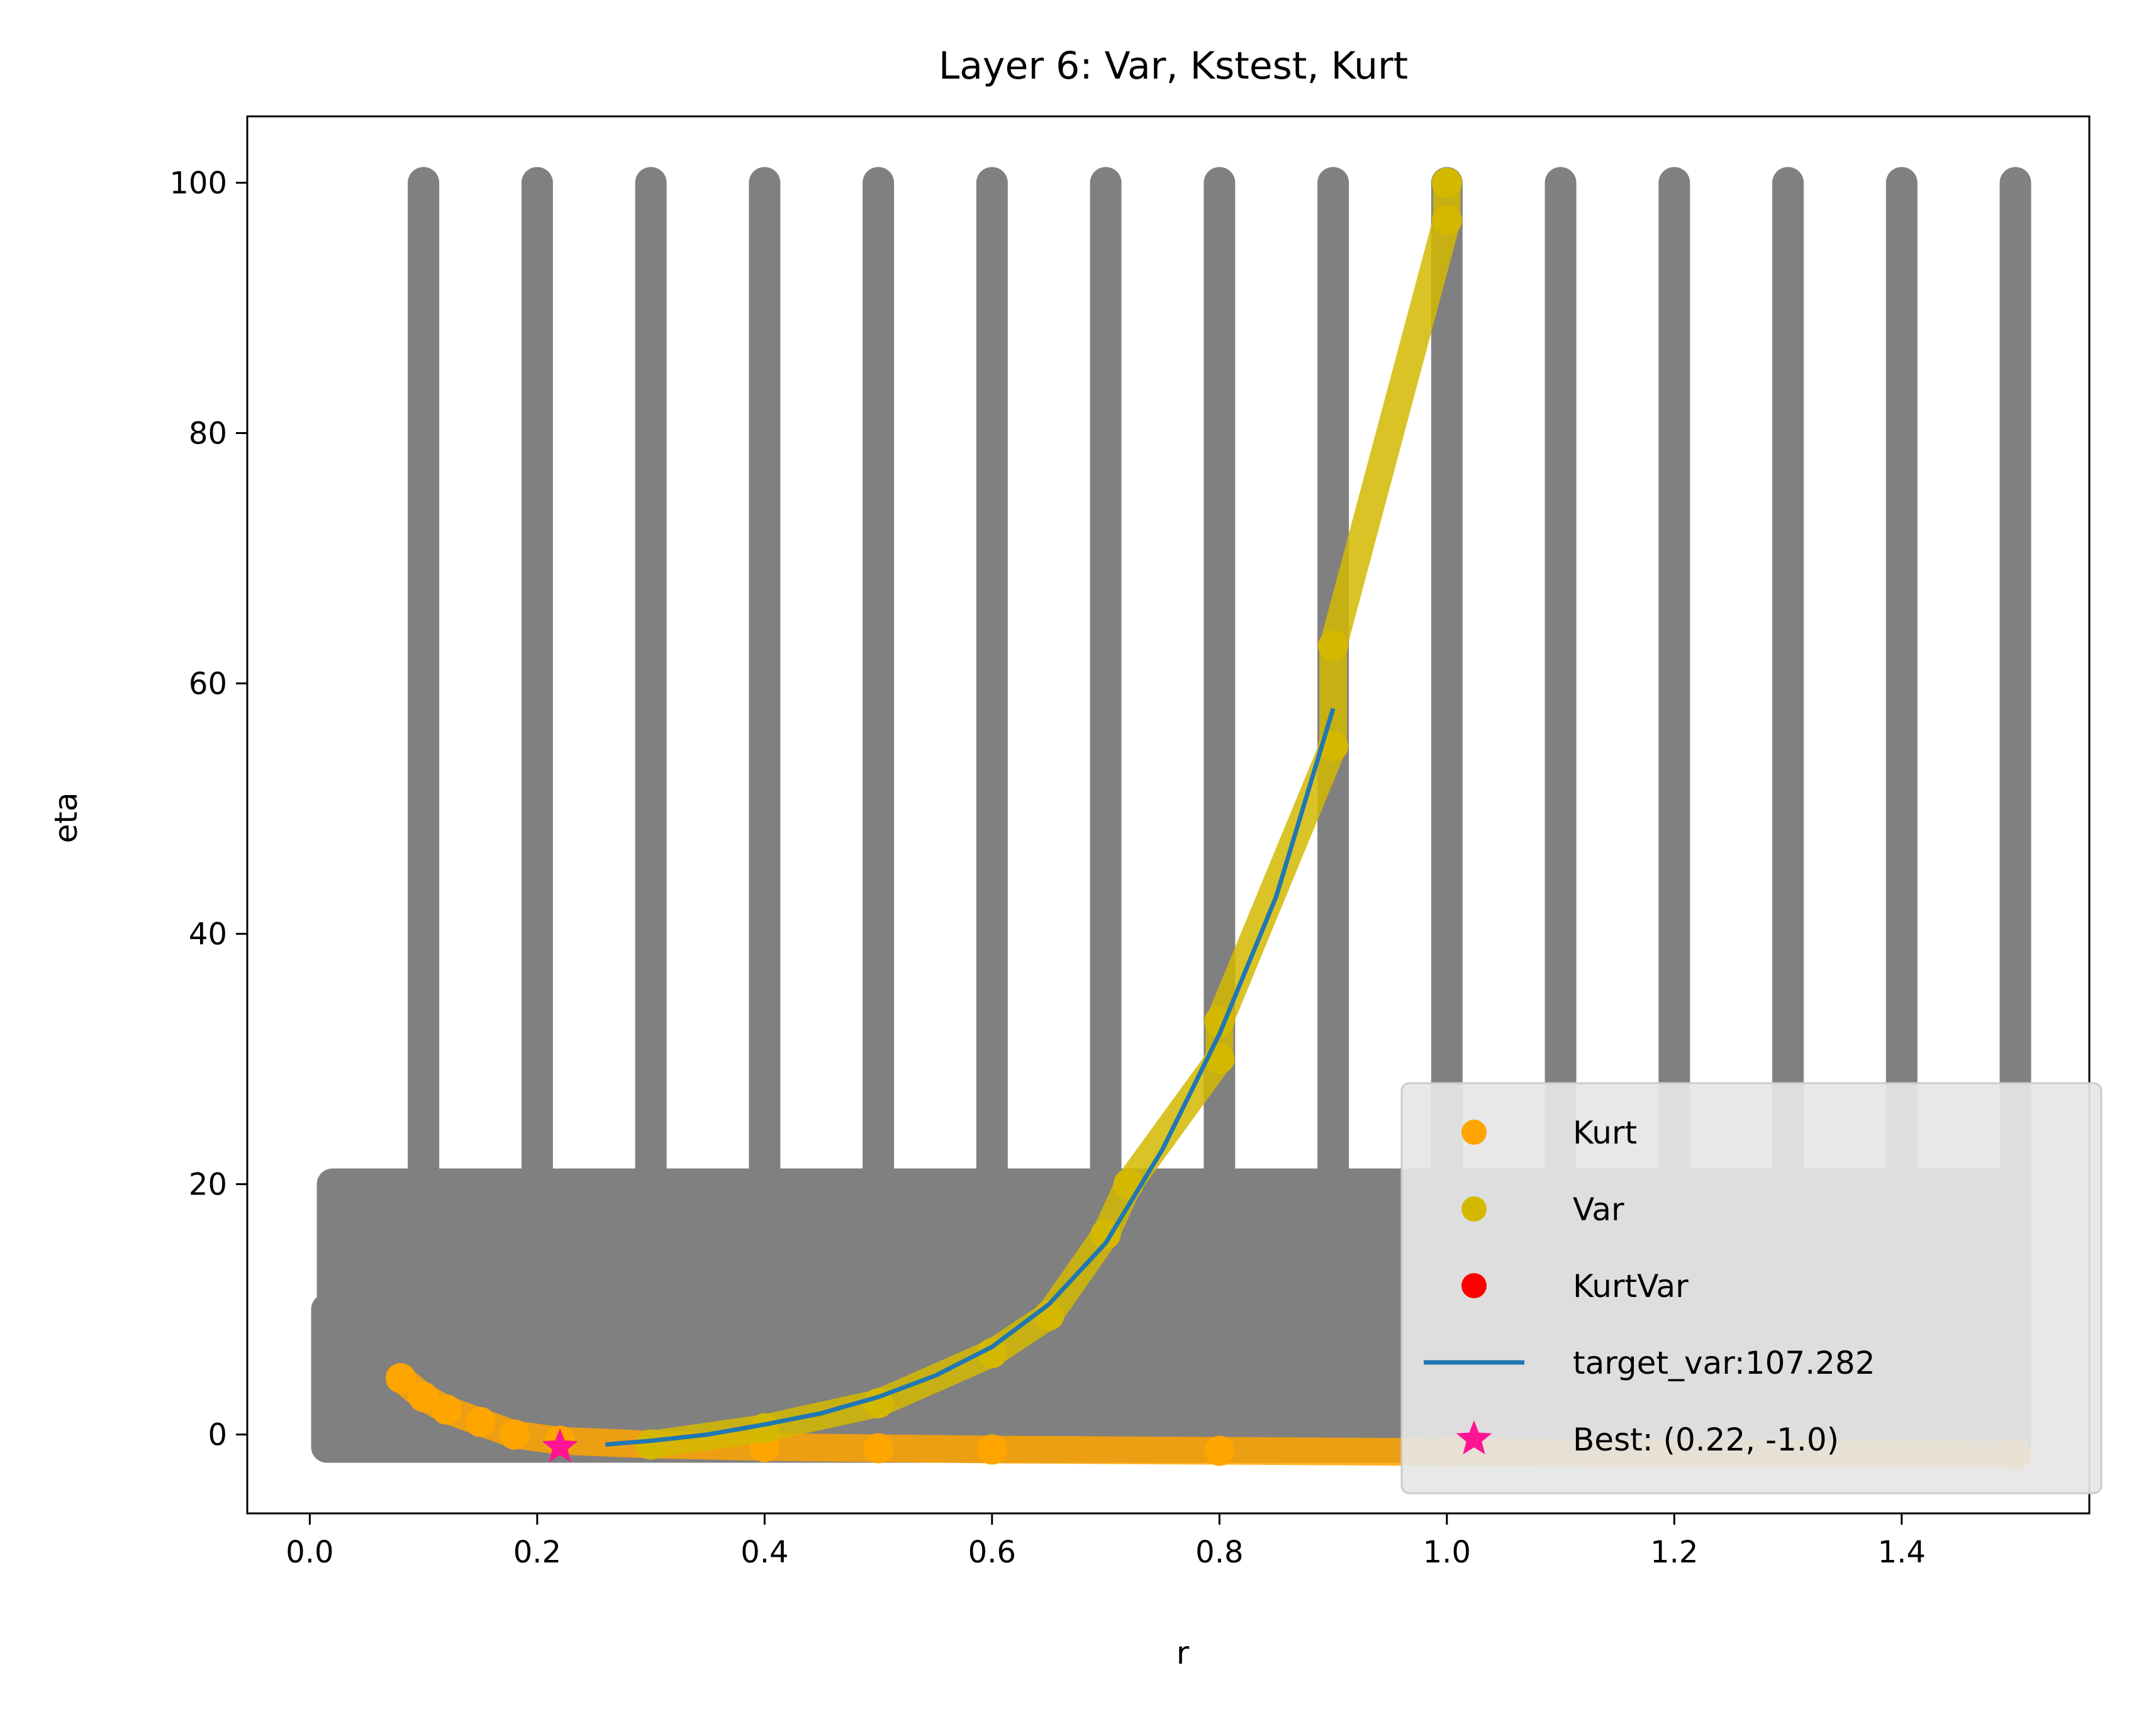  I want to click on y-tick-label: 20, so click(208, 1185).